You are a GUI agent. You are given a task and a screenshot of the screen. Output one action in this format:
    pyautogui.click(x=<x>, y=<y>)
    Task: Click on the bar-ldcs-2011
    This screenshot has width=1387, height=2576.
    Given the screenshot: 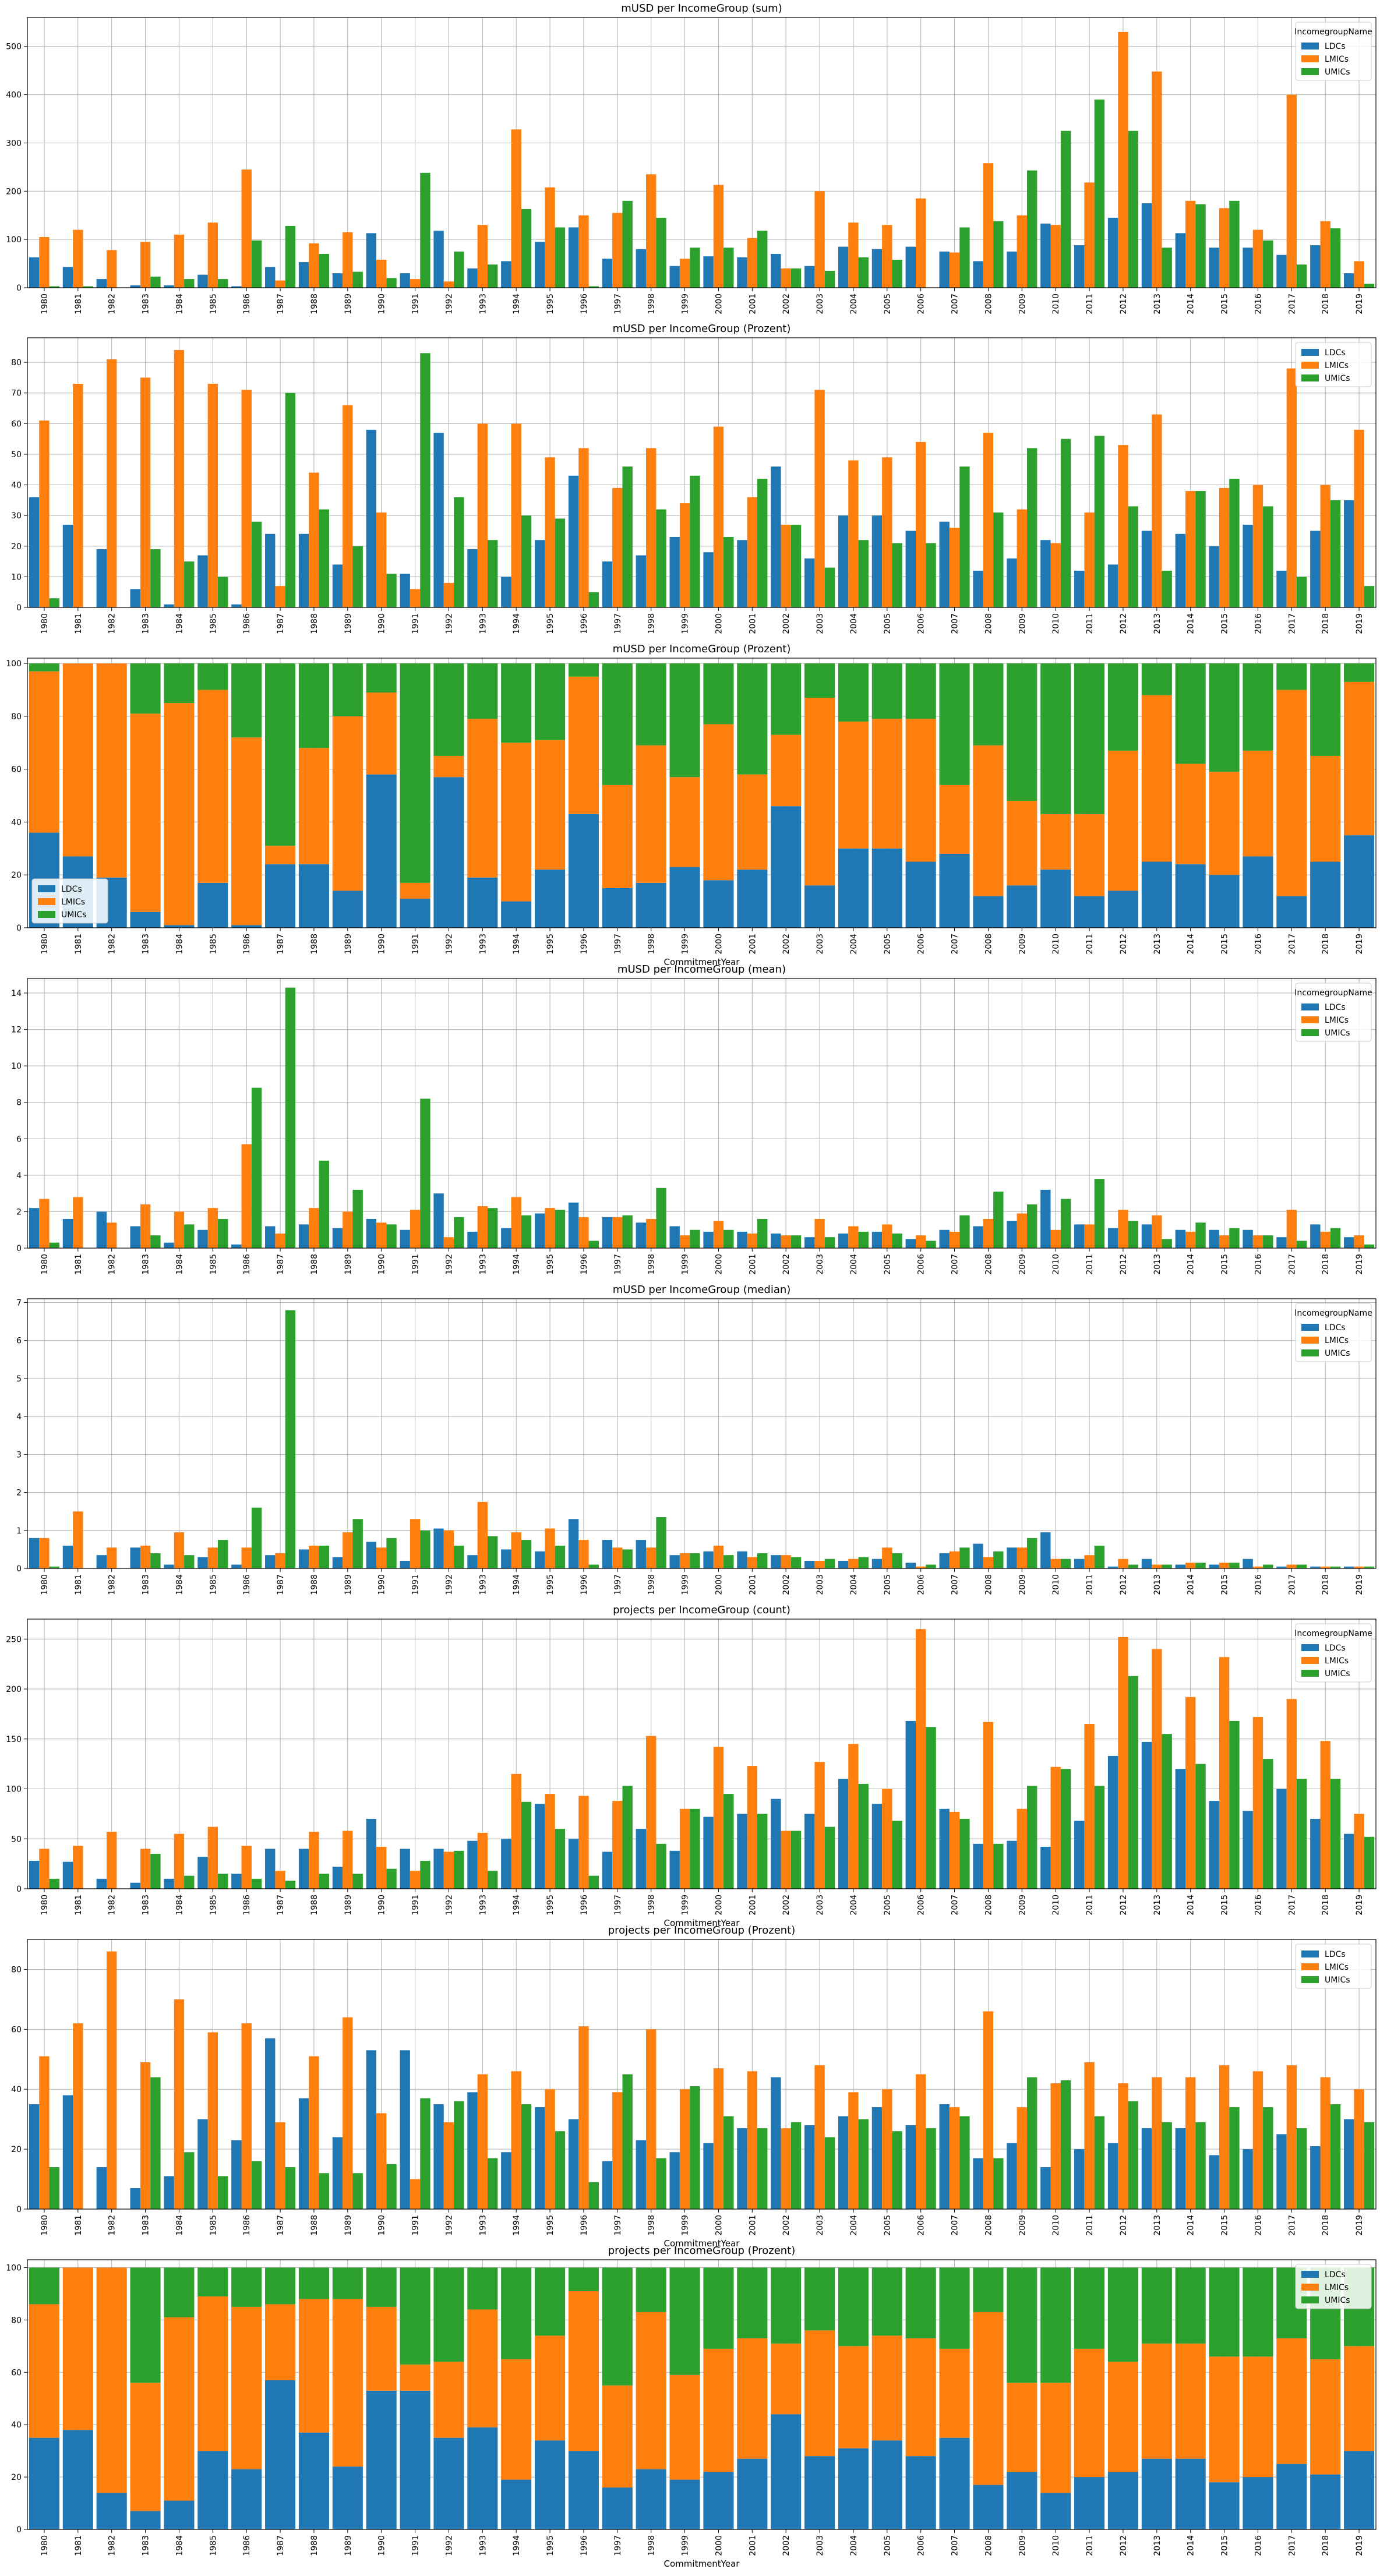 What is the action you would take?
    pyautogui.click(x=1080, y=266)
    